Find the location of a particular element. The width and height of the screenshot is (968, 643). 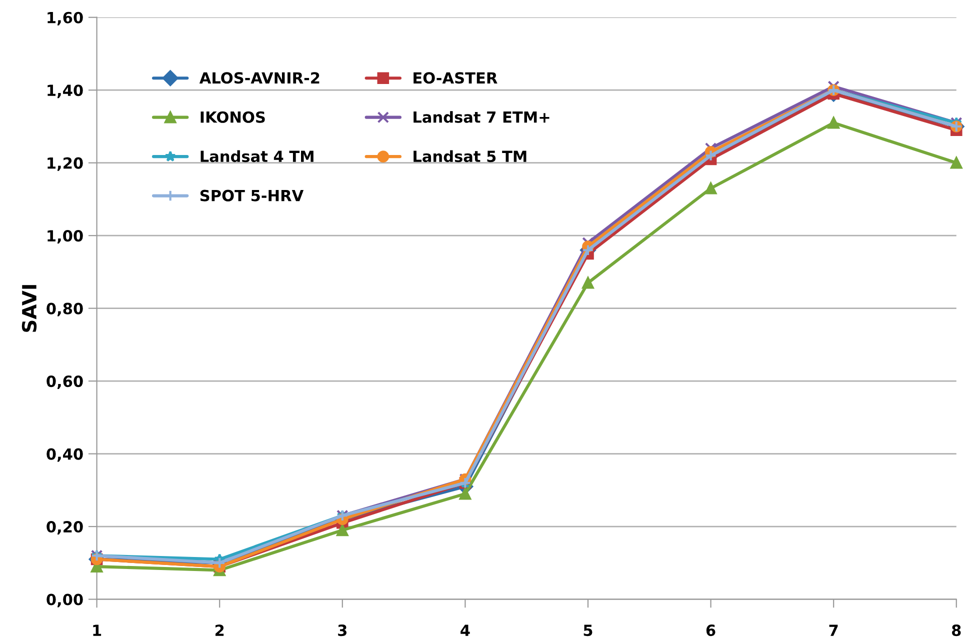

y-tick-label: 1,40 is located at coordinates (65, 91).